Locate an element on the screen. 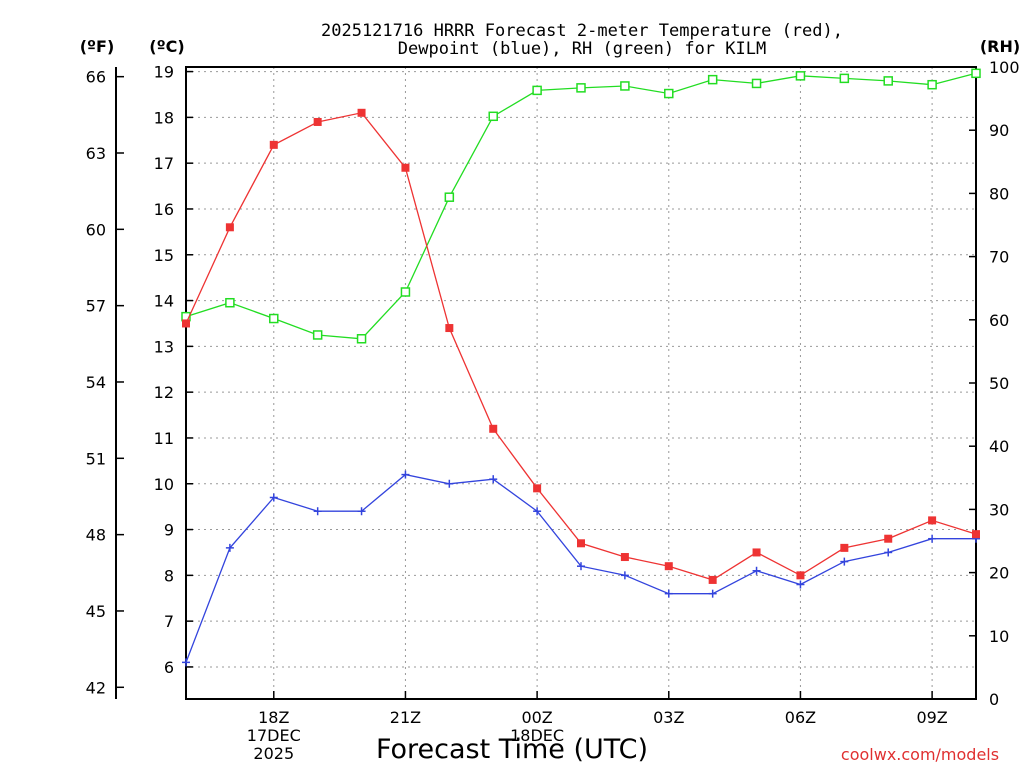 The height and width of the screenshot is (768, 1024). celsius-tick-label: 17 is located at coordinates (164, 163).